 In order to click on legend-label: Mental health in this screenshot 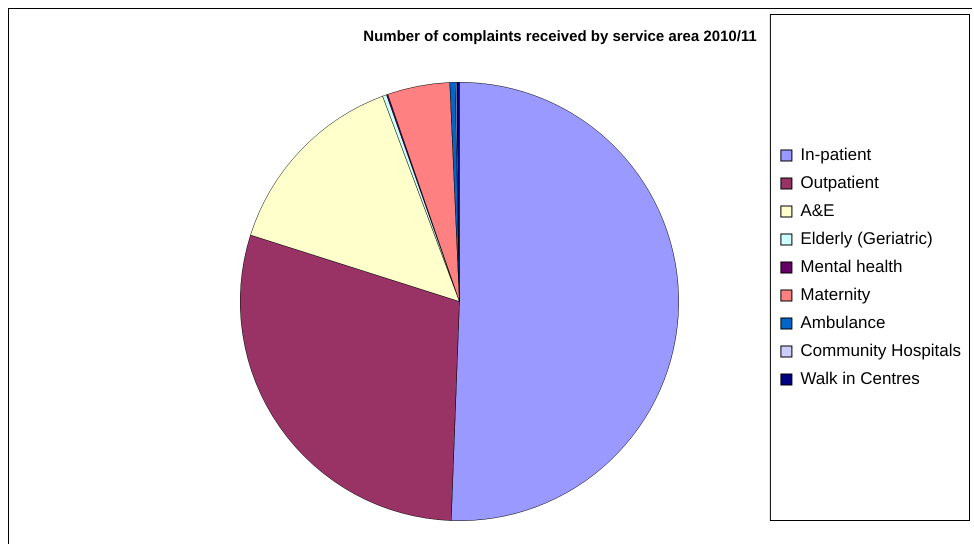, I will do `click(851, 266)`.